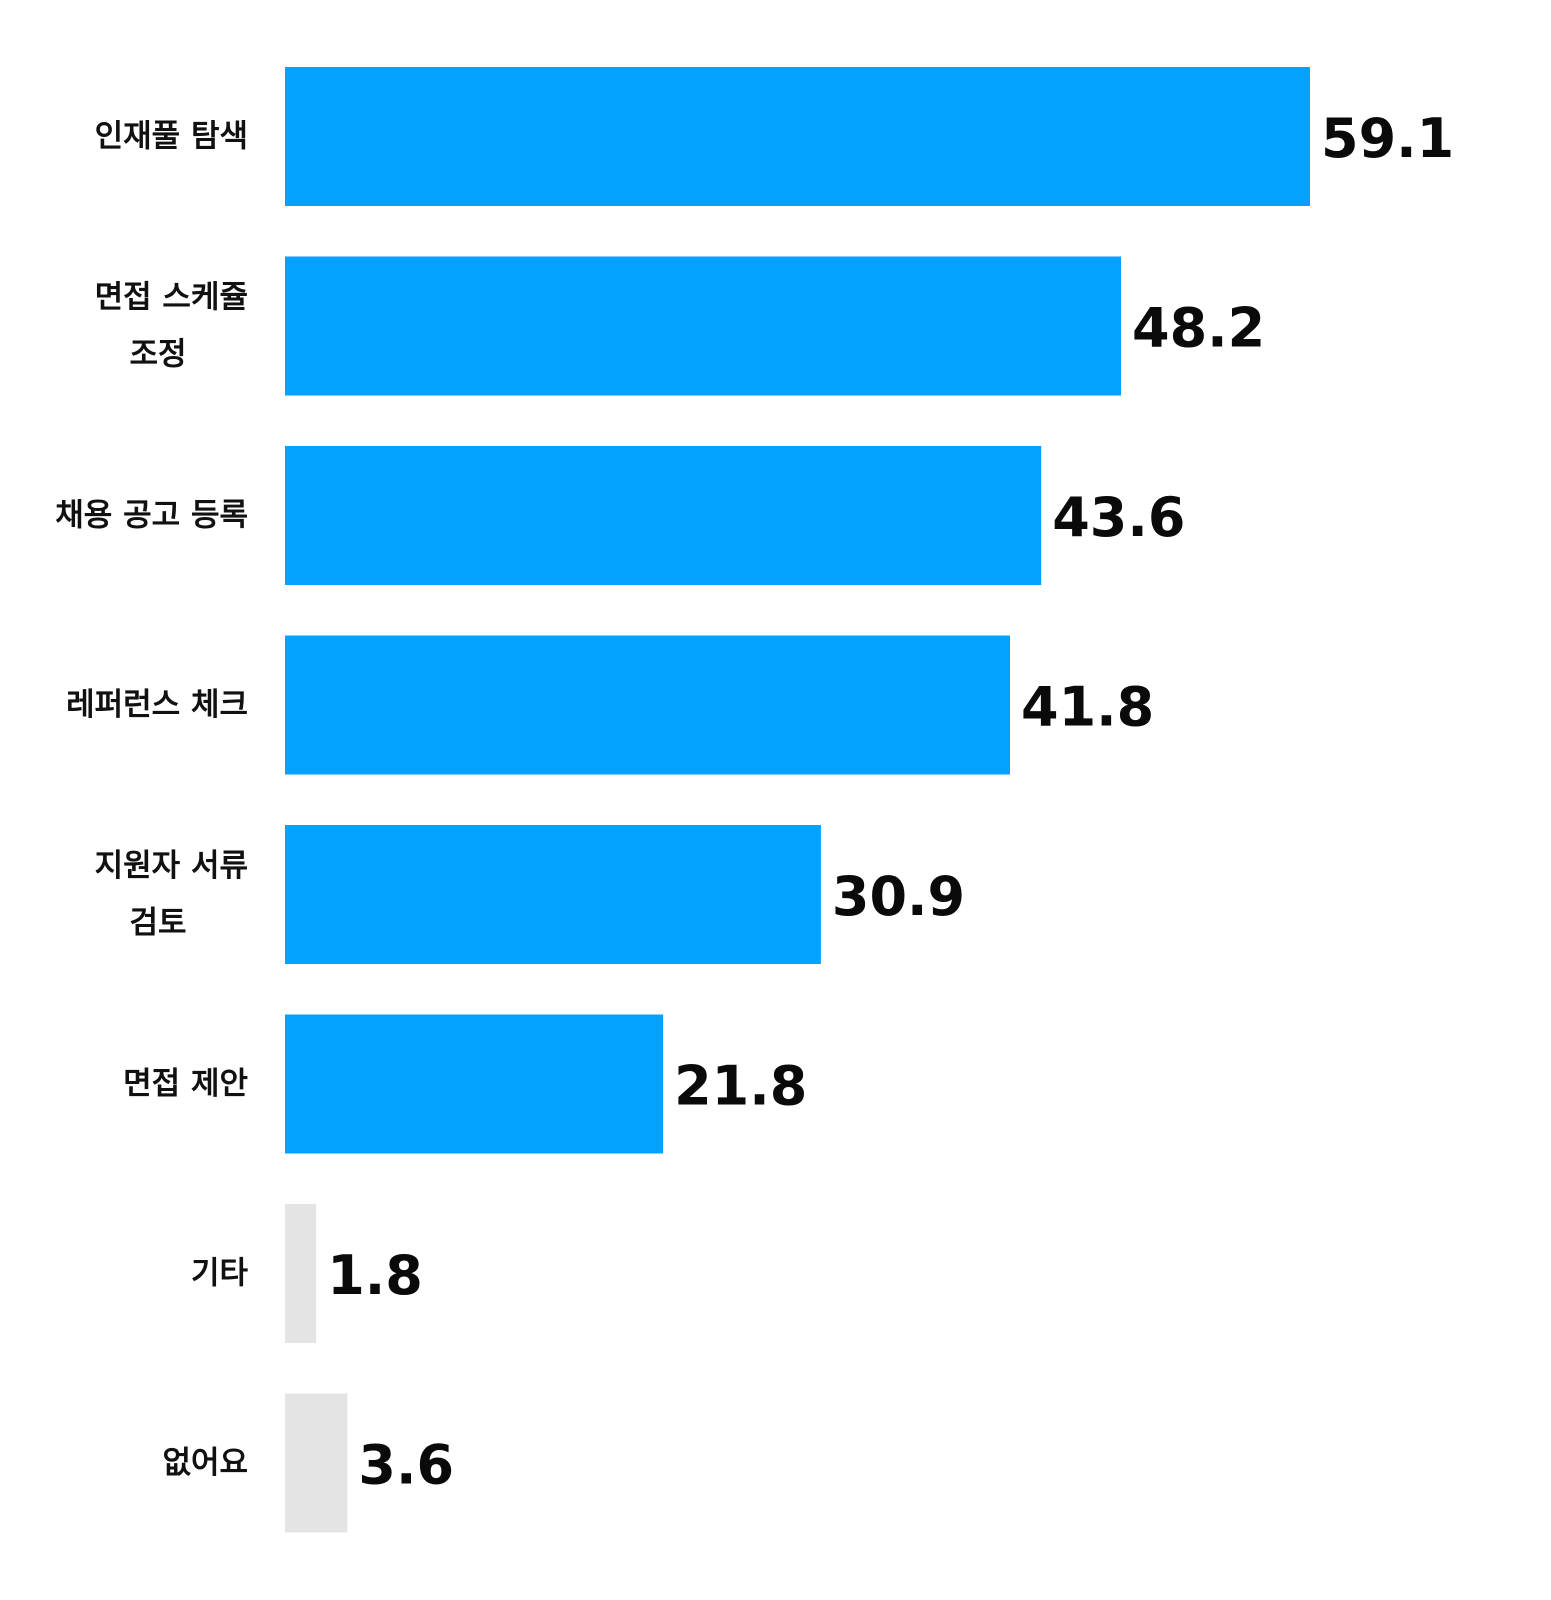  What do you see at coordinates (898, 896) in the screenshot?
I see `value-label: 30.9` at bounding box center [898, 896].